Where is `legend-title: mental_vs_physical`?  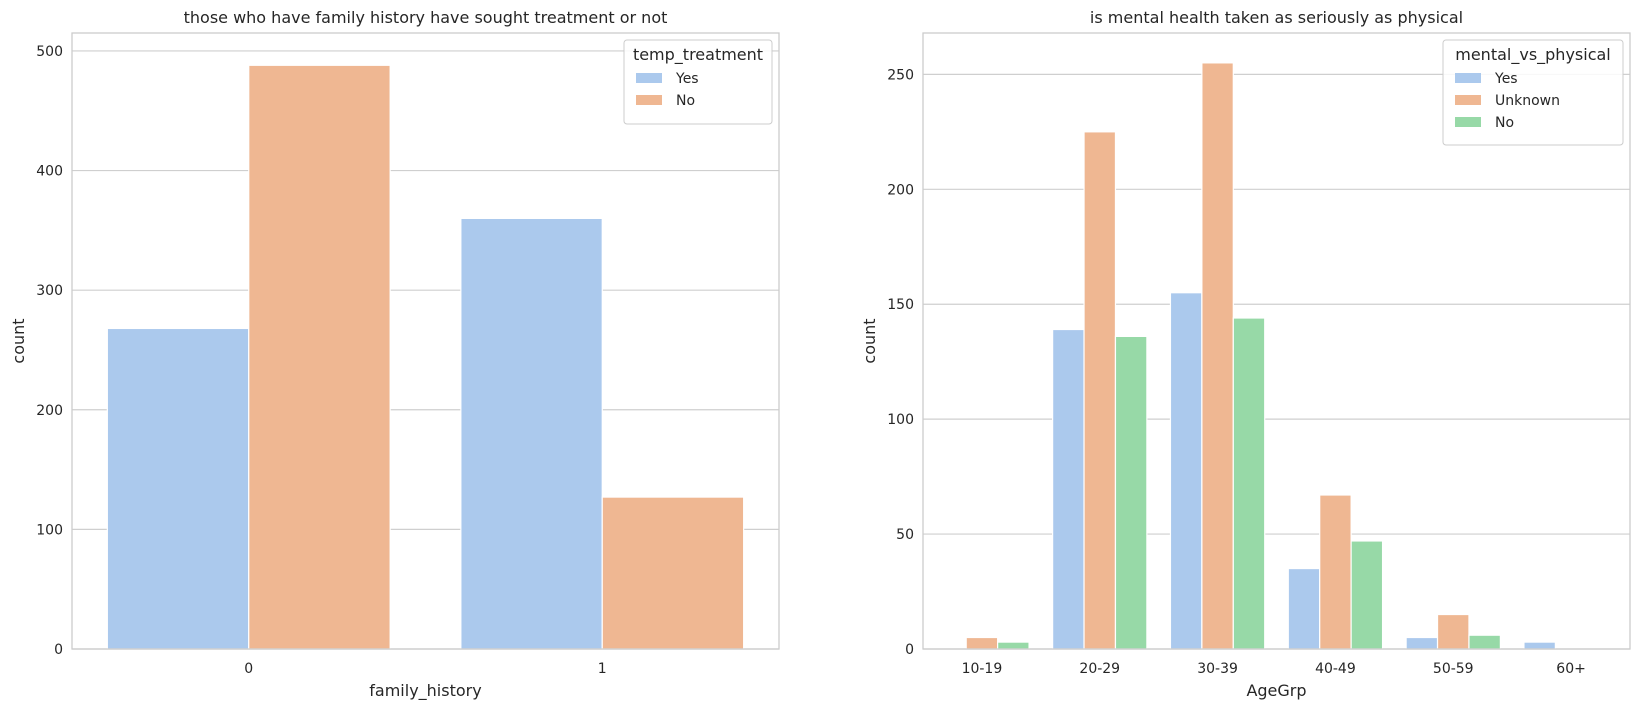
legend-title: mental_vs_physical is located at coordinates (1533, 55).